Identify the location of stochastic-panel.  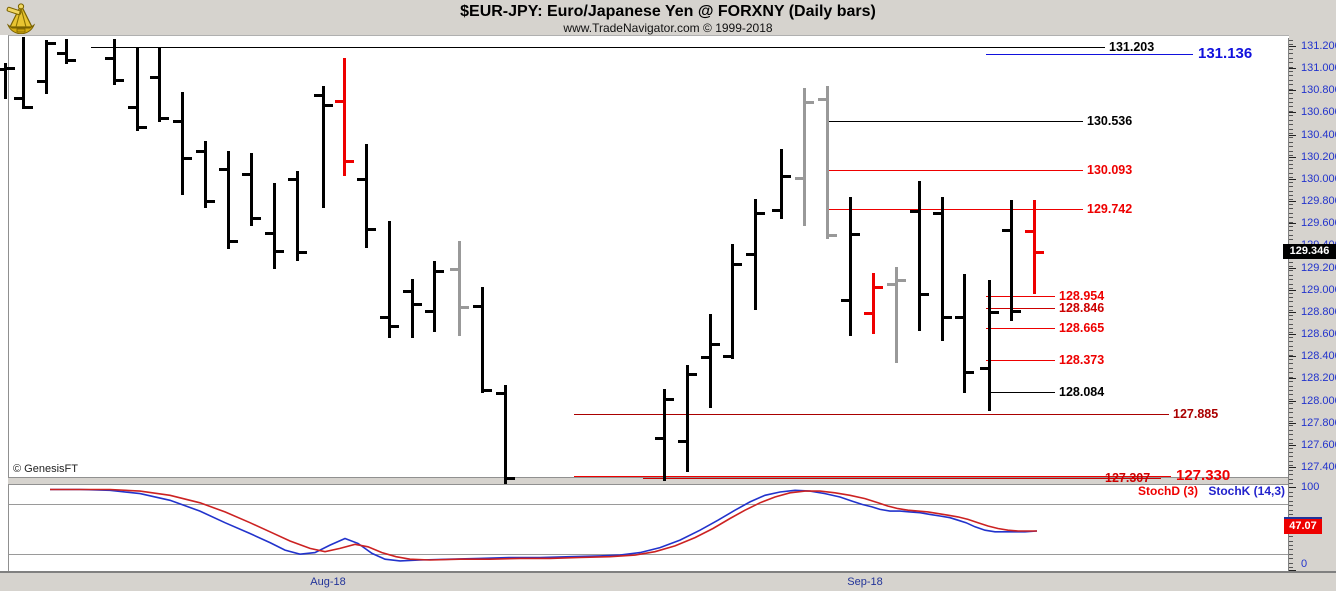
(648, 528).